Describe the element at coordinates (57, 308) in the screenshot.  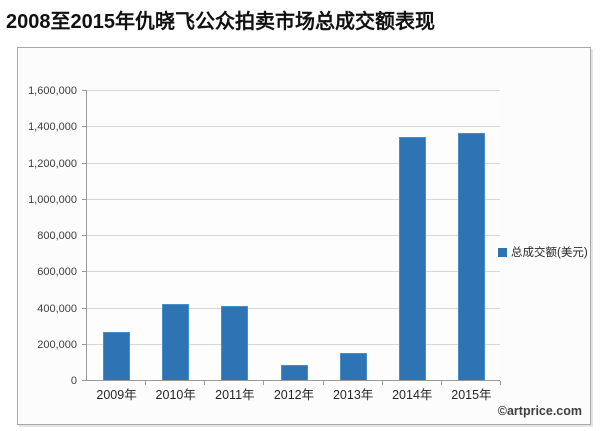
I see `y-axis-tick-label: 400,000` at that location.